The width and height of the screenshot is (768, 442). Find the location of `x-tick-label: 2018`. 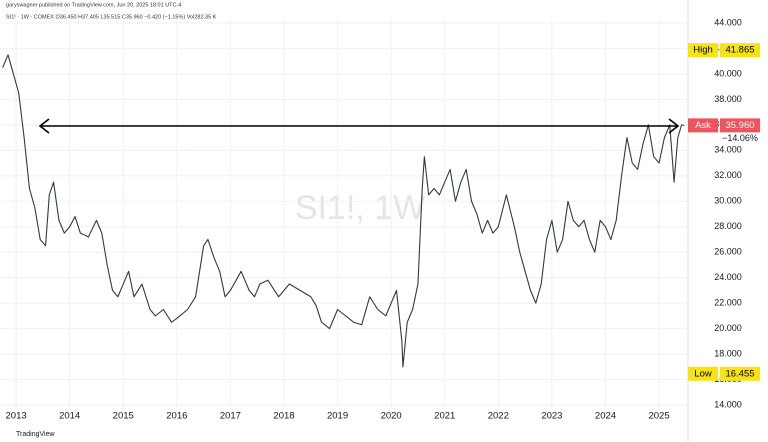

x-tick-label: 2018 is located at coordinates (283, 416).